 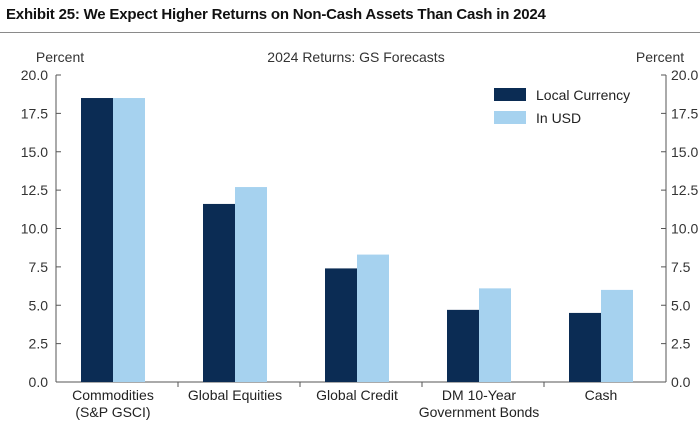 I want to click on x-category-label: (S&P GSCI), so click(x=112, y=412).